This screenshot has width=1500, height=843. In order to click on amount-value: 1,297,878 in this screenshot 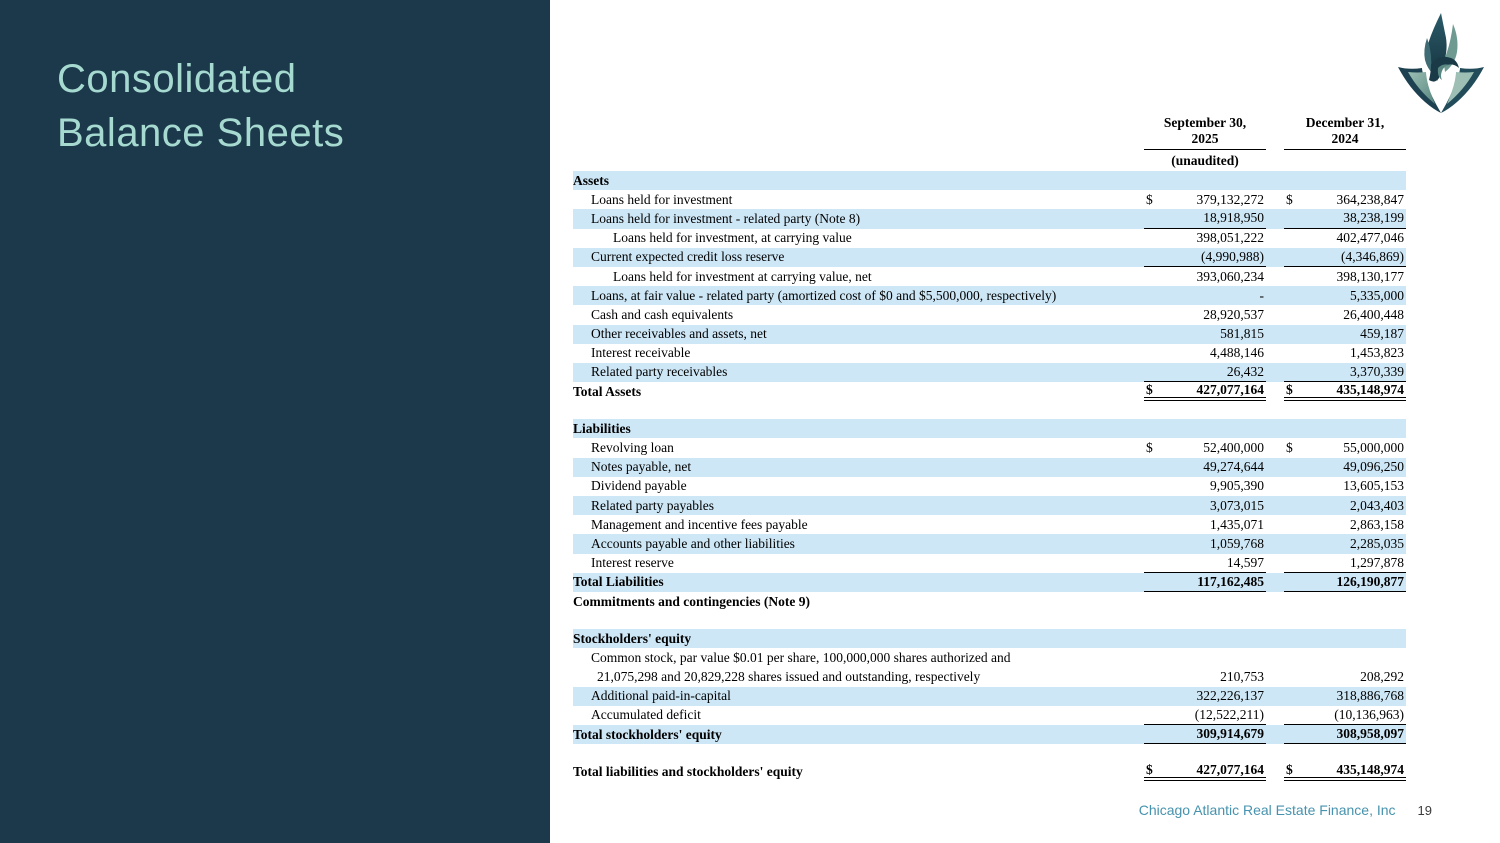, I will do `click(1377, 562)`.